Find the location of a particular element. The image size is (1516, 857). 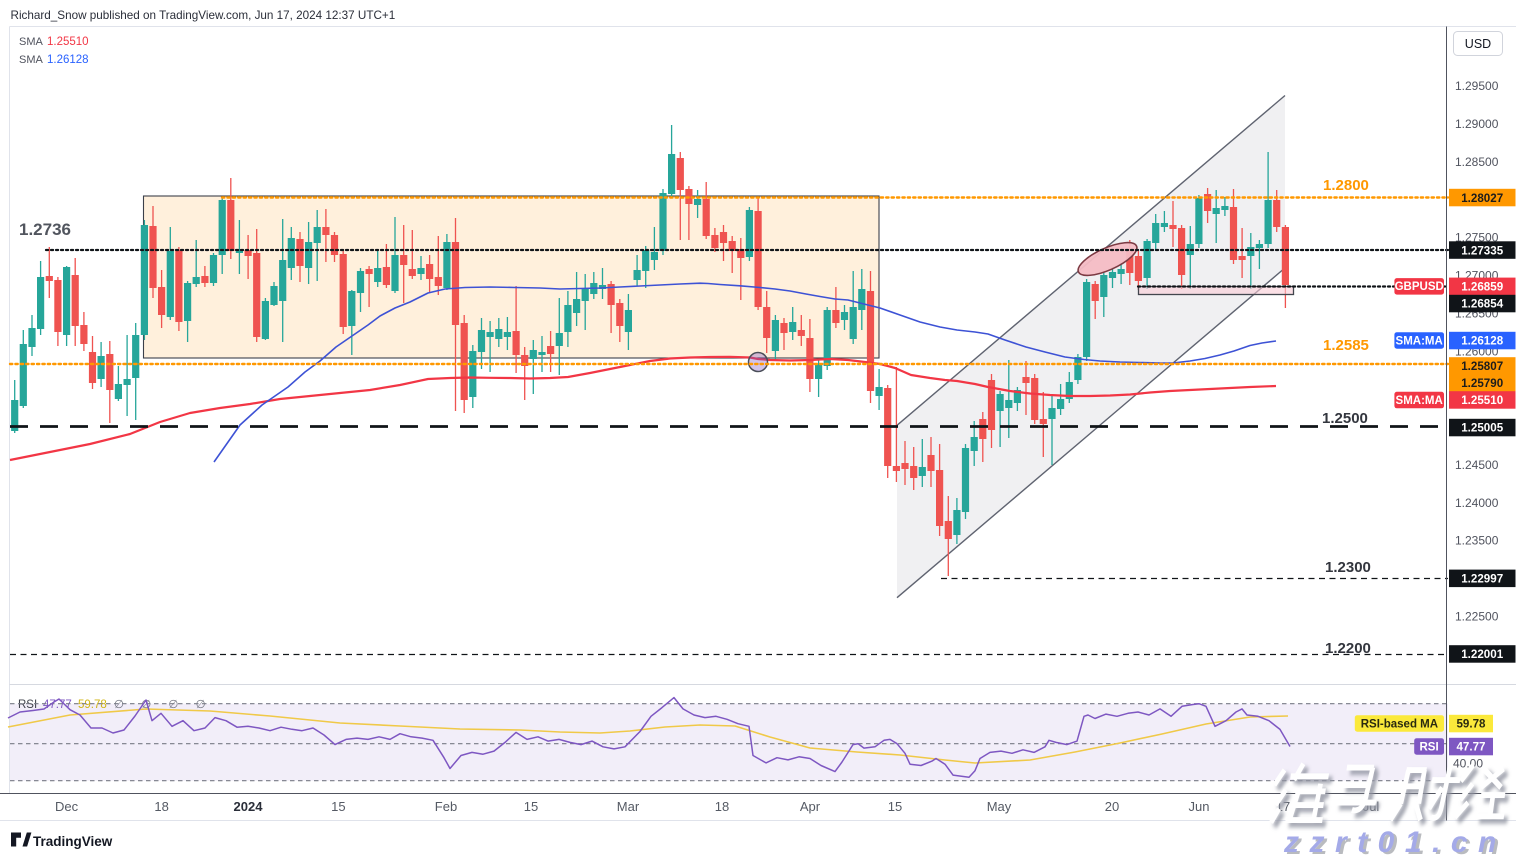

svg-text: 1.2800 is located at coordinates (1346, 185).